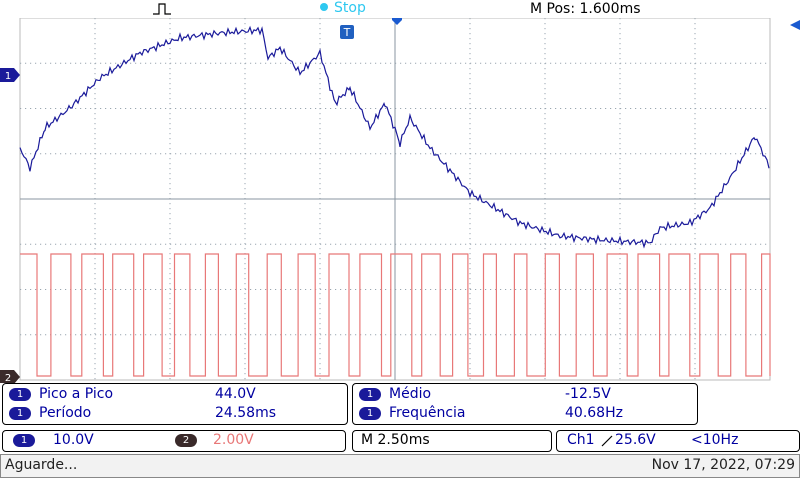  Describe the element at coordinates (635, 440) in the screenshot. I see `trigger-level: 25.6V` at that location.